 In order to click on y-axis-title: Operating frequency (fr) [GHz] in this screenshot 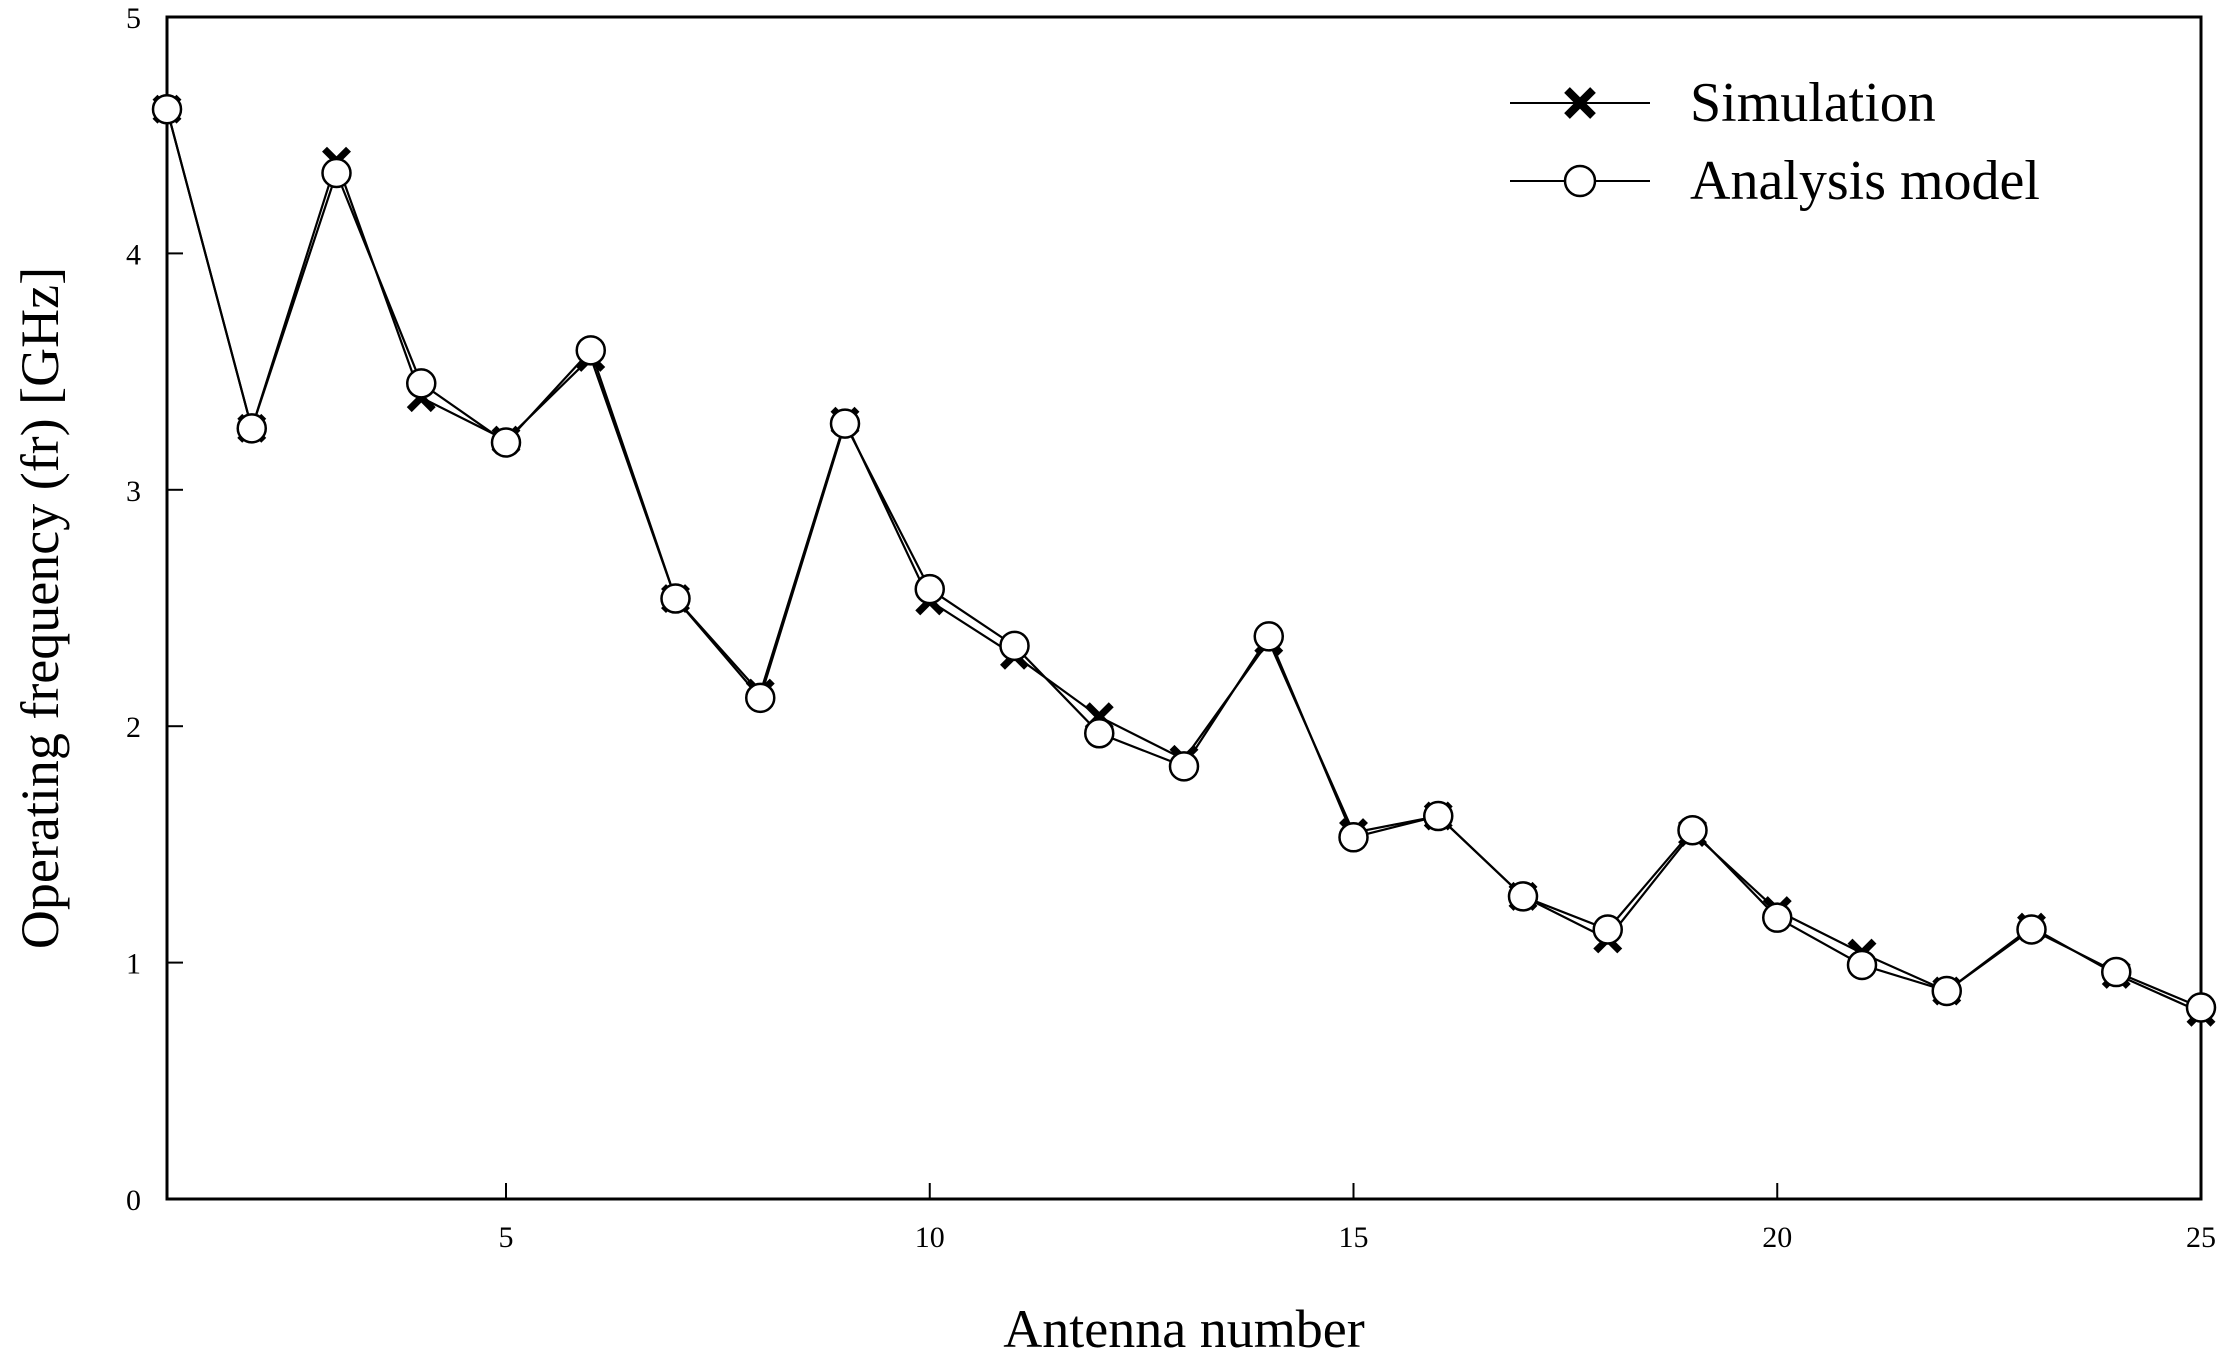, I will do `click(40, 608)`.